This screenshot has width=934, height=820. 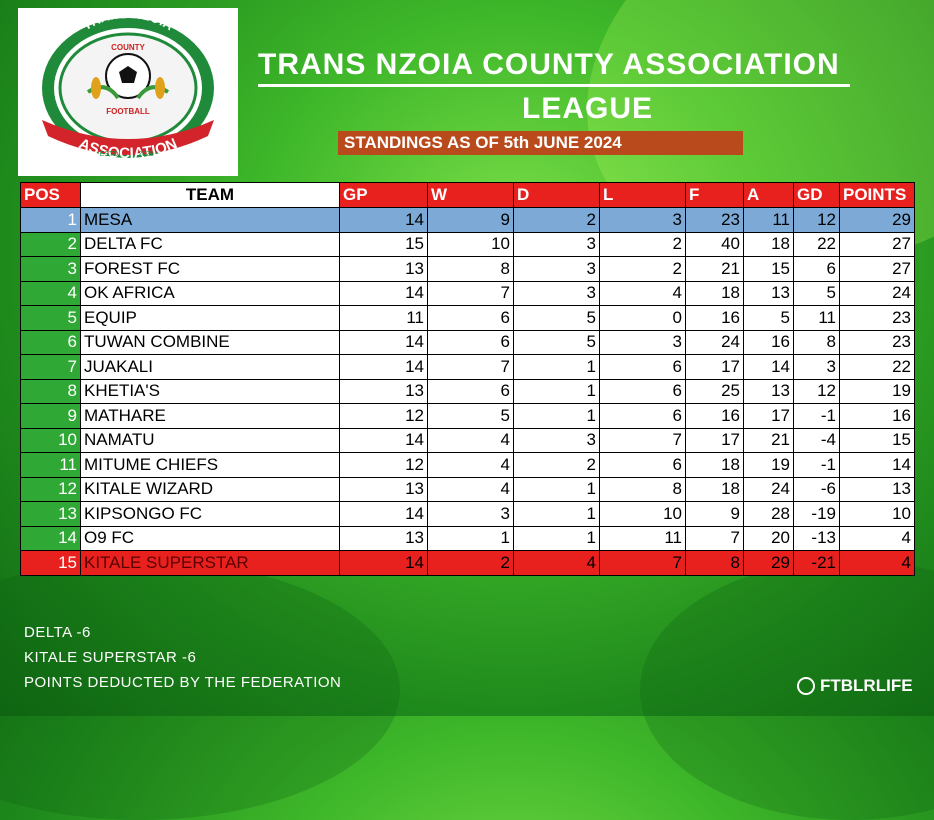 I want to click on position-cell: 2, so click(x=50, y=244).